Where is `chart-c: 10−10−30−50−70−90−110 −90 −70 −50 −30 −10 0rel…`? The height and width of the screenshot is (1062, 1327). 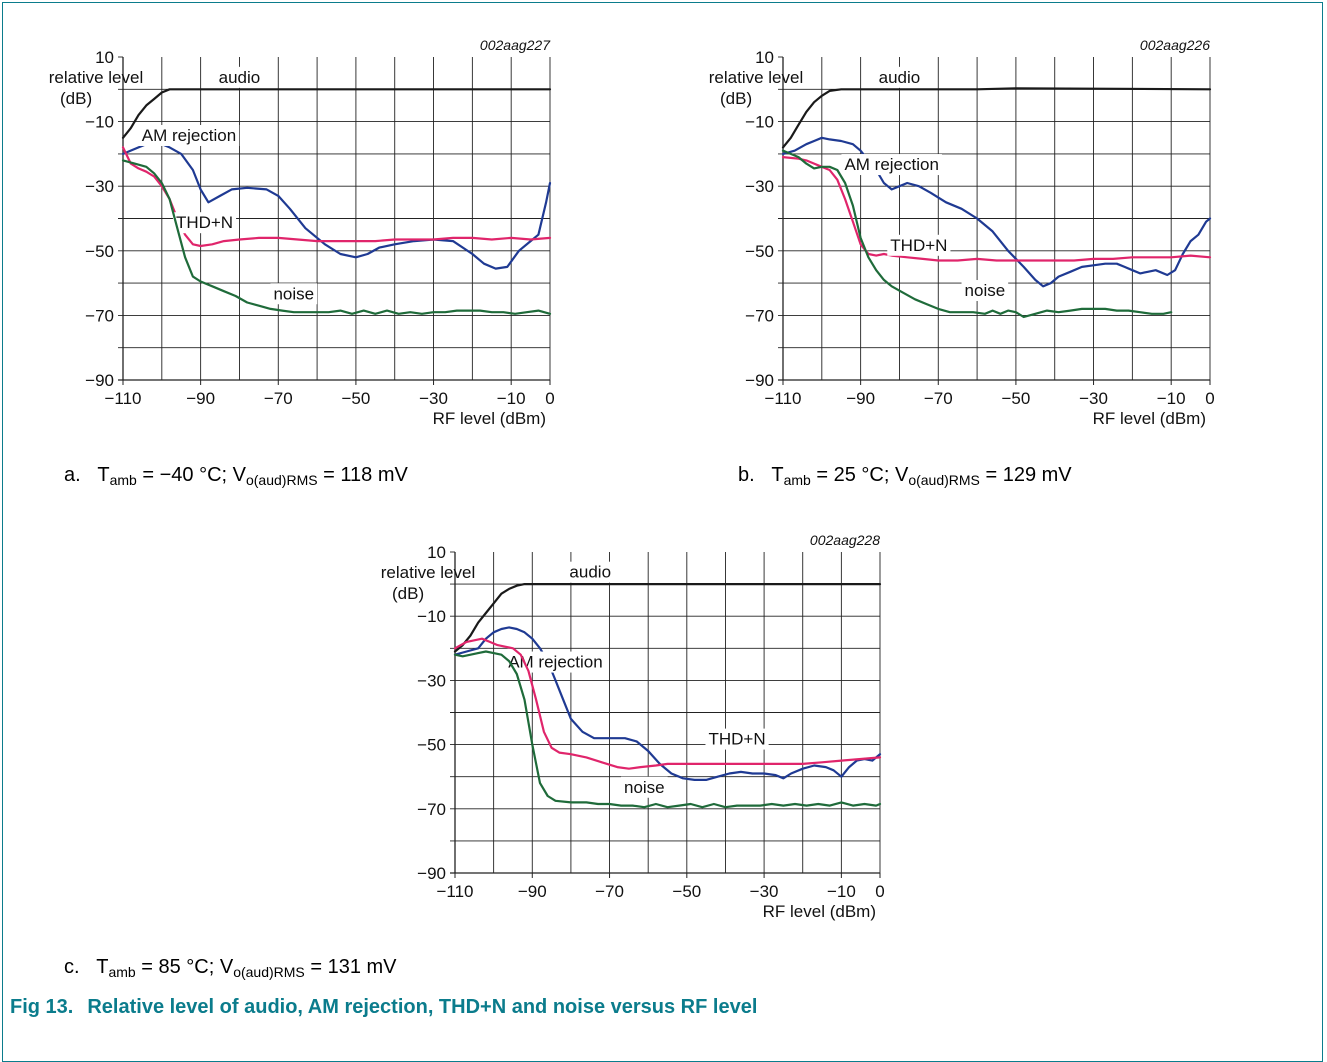
chart-c: 10−10−30−50−70−90−110 −90 −70 −50 −30 −10 0rel… is located at coordinates (633, 726).